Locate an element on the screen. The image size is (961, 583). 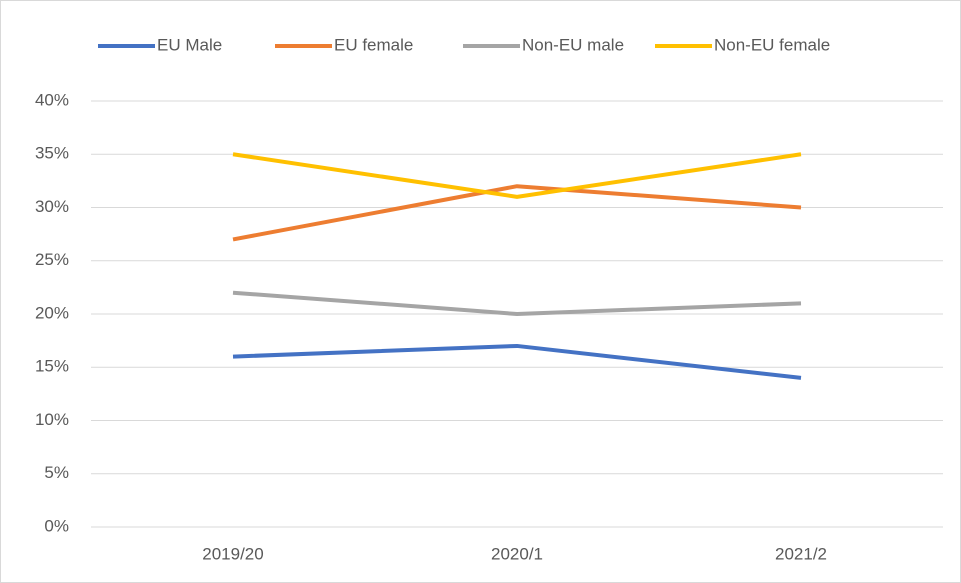
y-tick-label: 15% is located at coordinates (52, 366).